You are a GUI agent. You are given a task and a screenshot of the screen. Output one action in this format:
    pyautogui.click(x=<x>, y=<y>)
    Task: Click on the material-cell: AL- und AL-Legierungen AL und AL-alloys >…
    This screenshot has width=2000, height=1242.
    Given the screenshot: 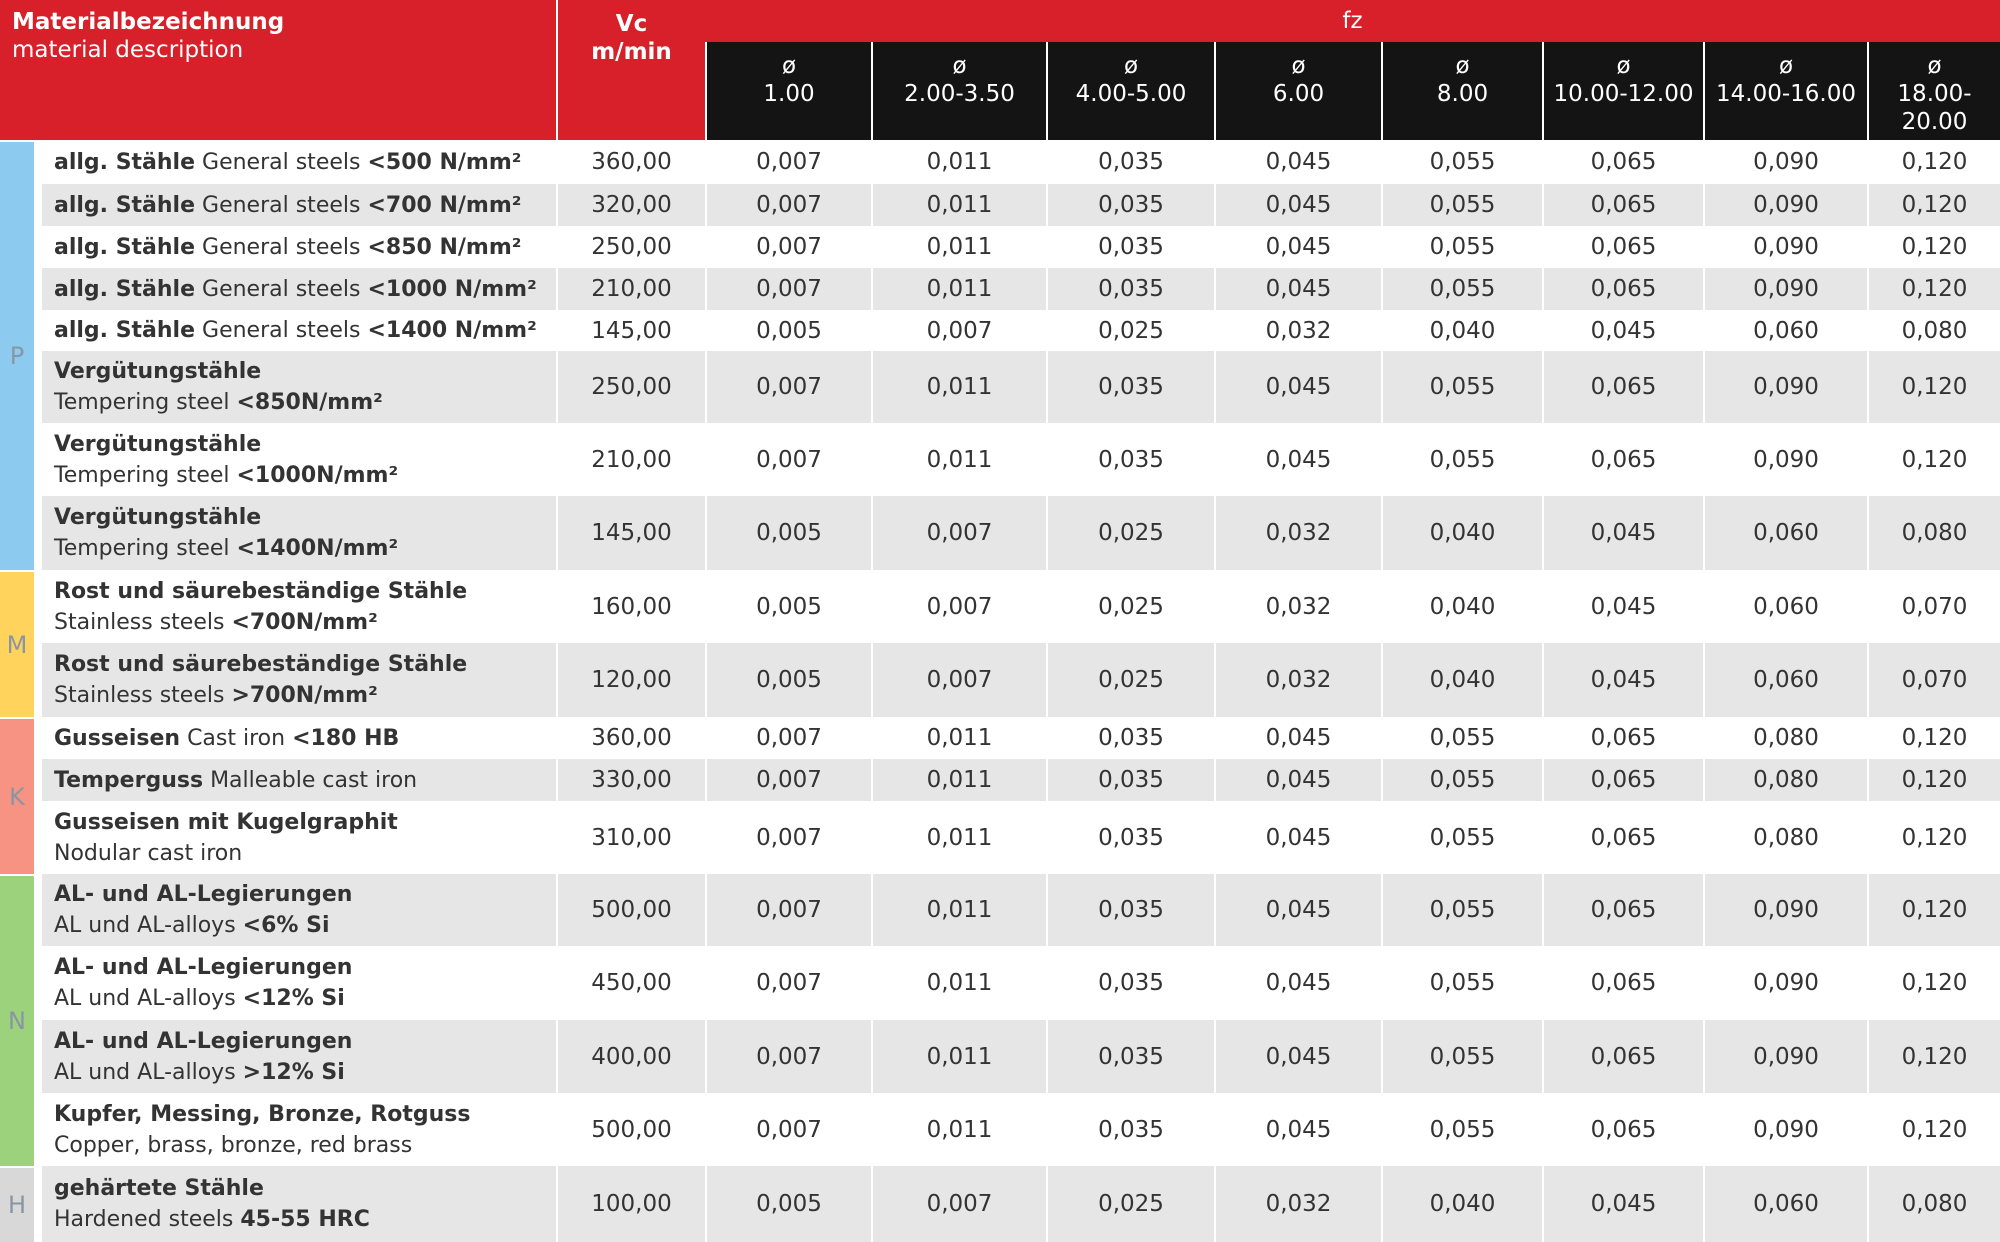 What is the action you would take?
    pyautogui.click(x=299, y=1056)
    